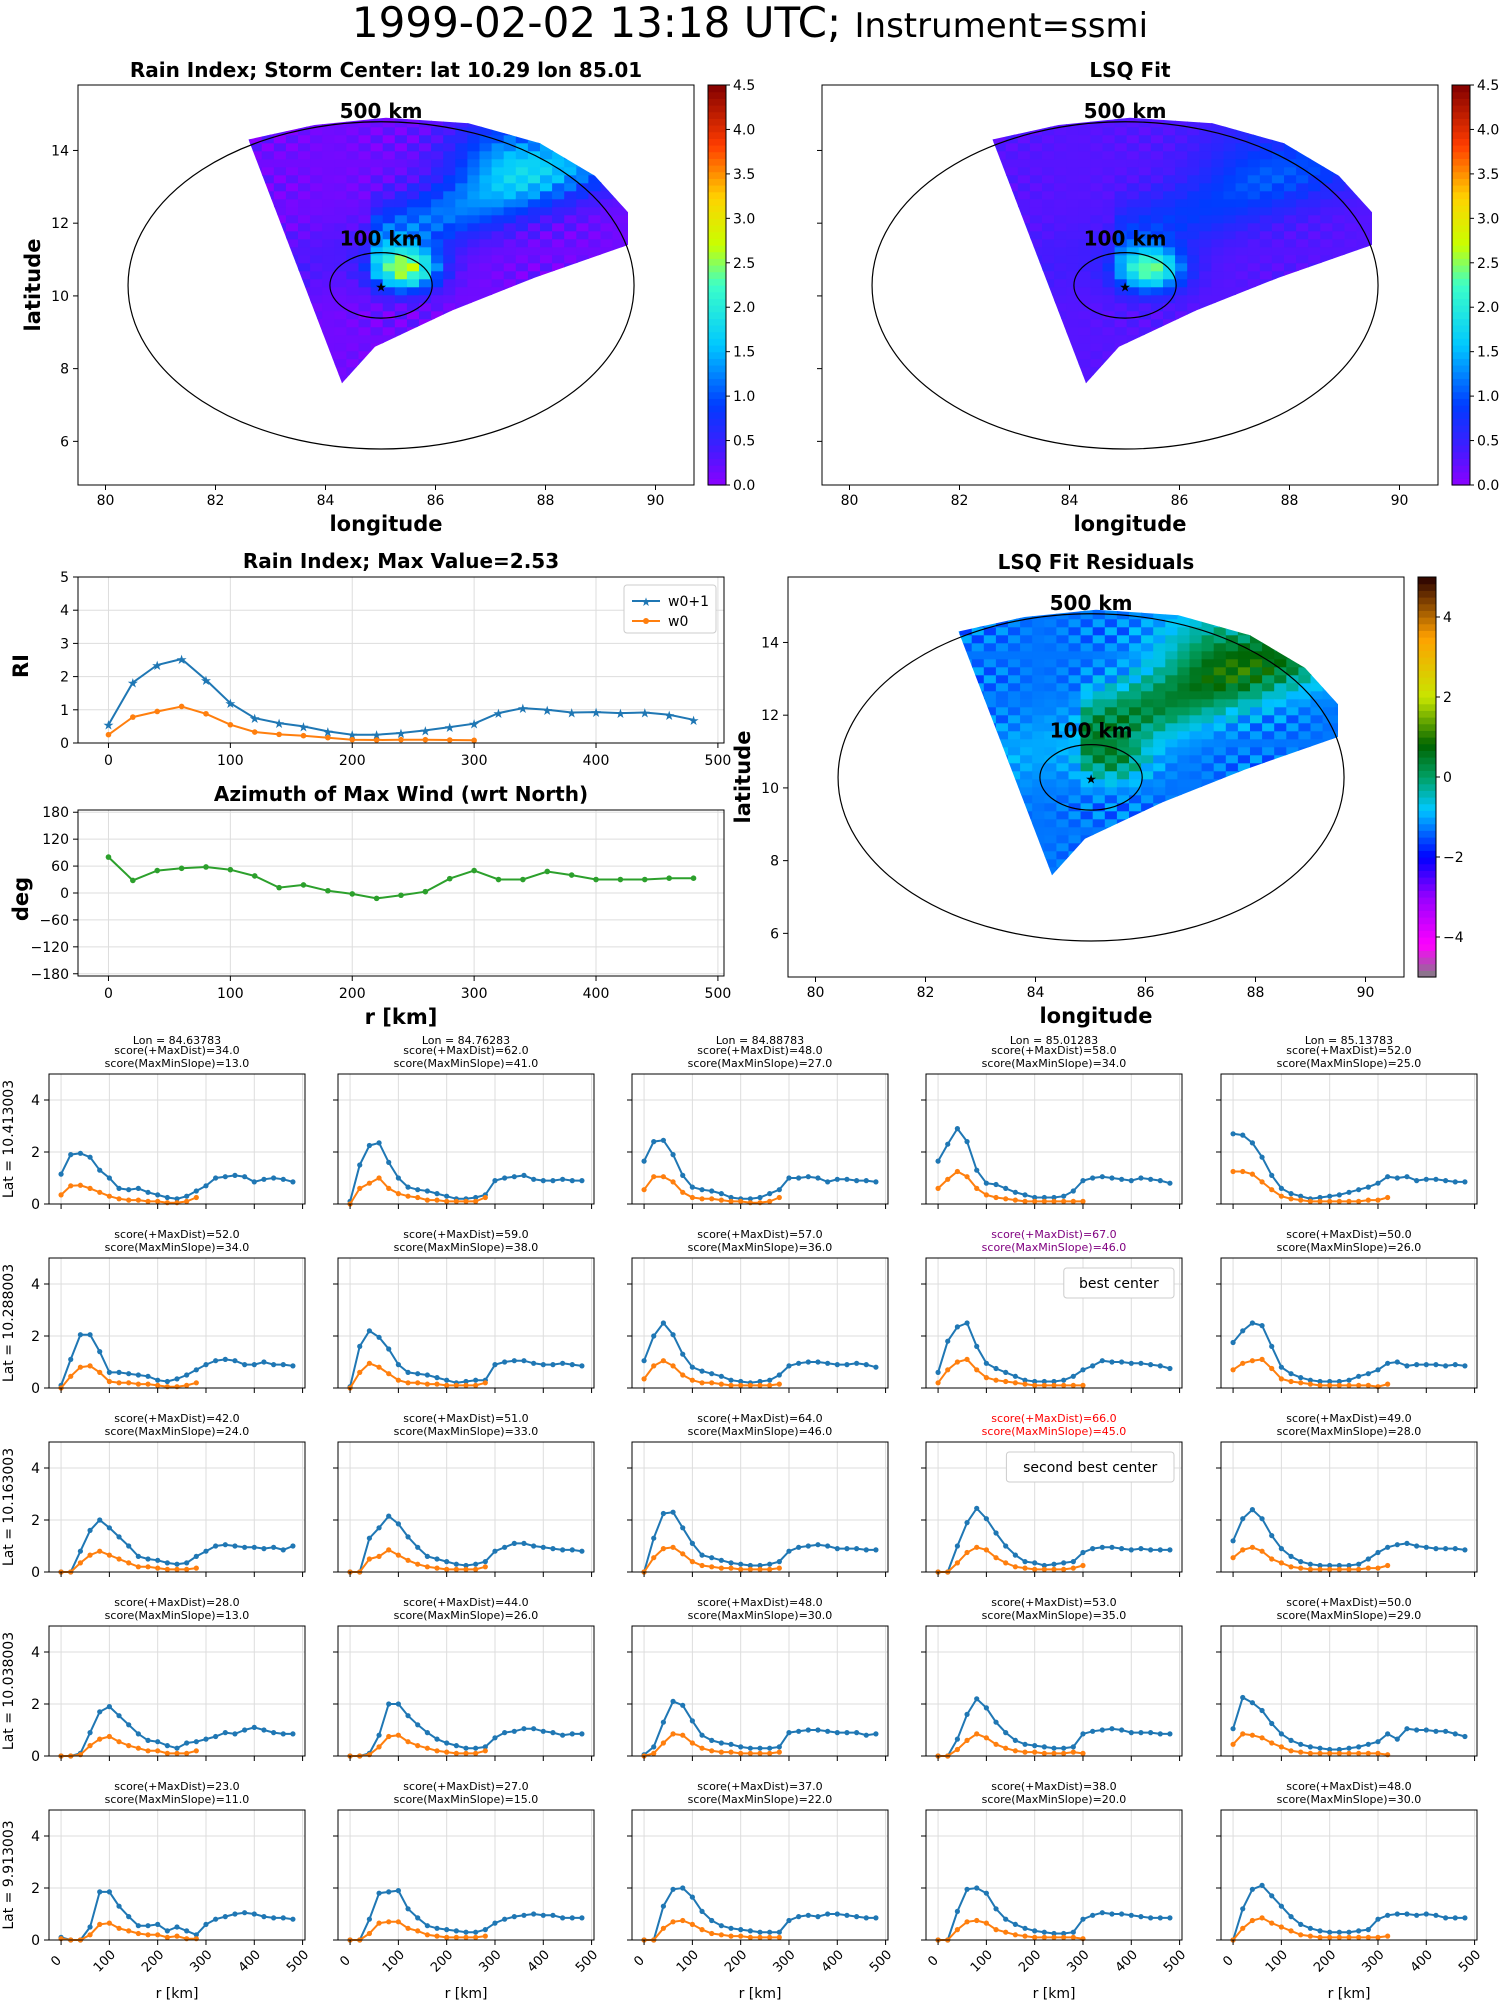  Describe the element at coordinates (1488, 130) in the screenshot. I see `colorbar-tick-label: 4.0` at that location.